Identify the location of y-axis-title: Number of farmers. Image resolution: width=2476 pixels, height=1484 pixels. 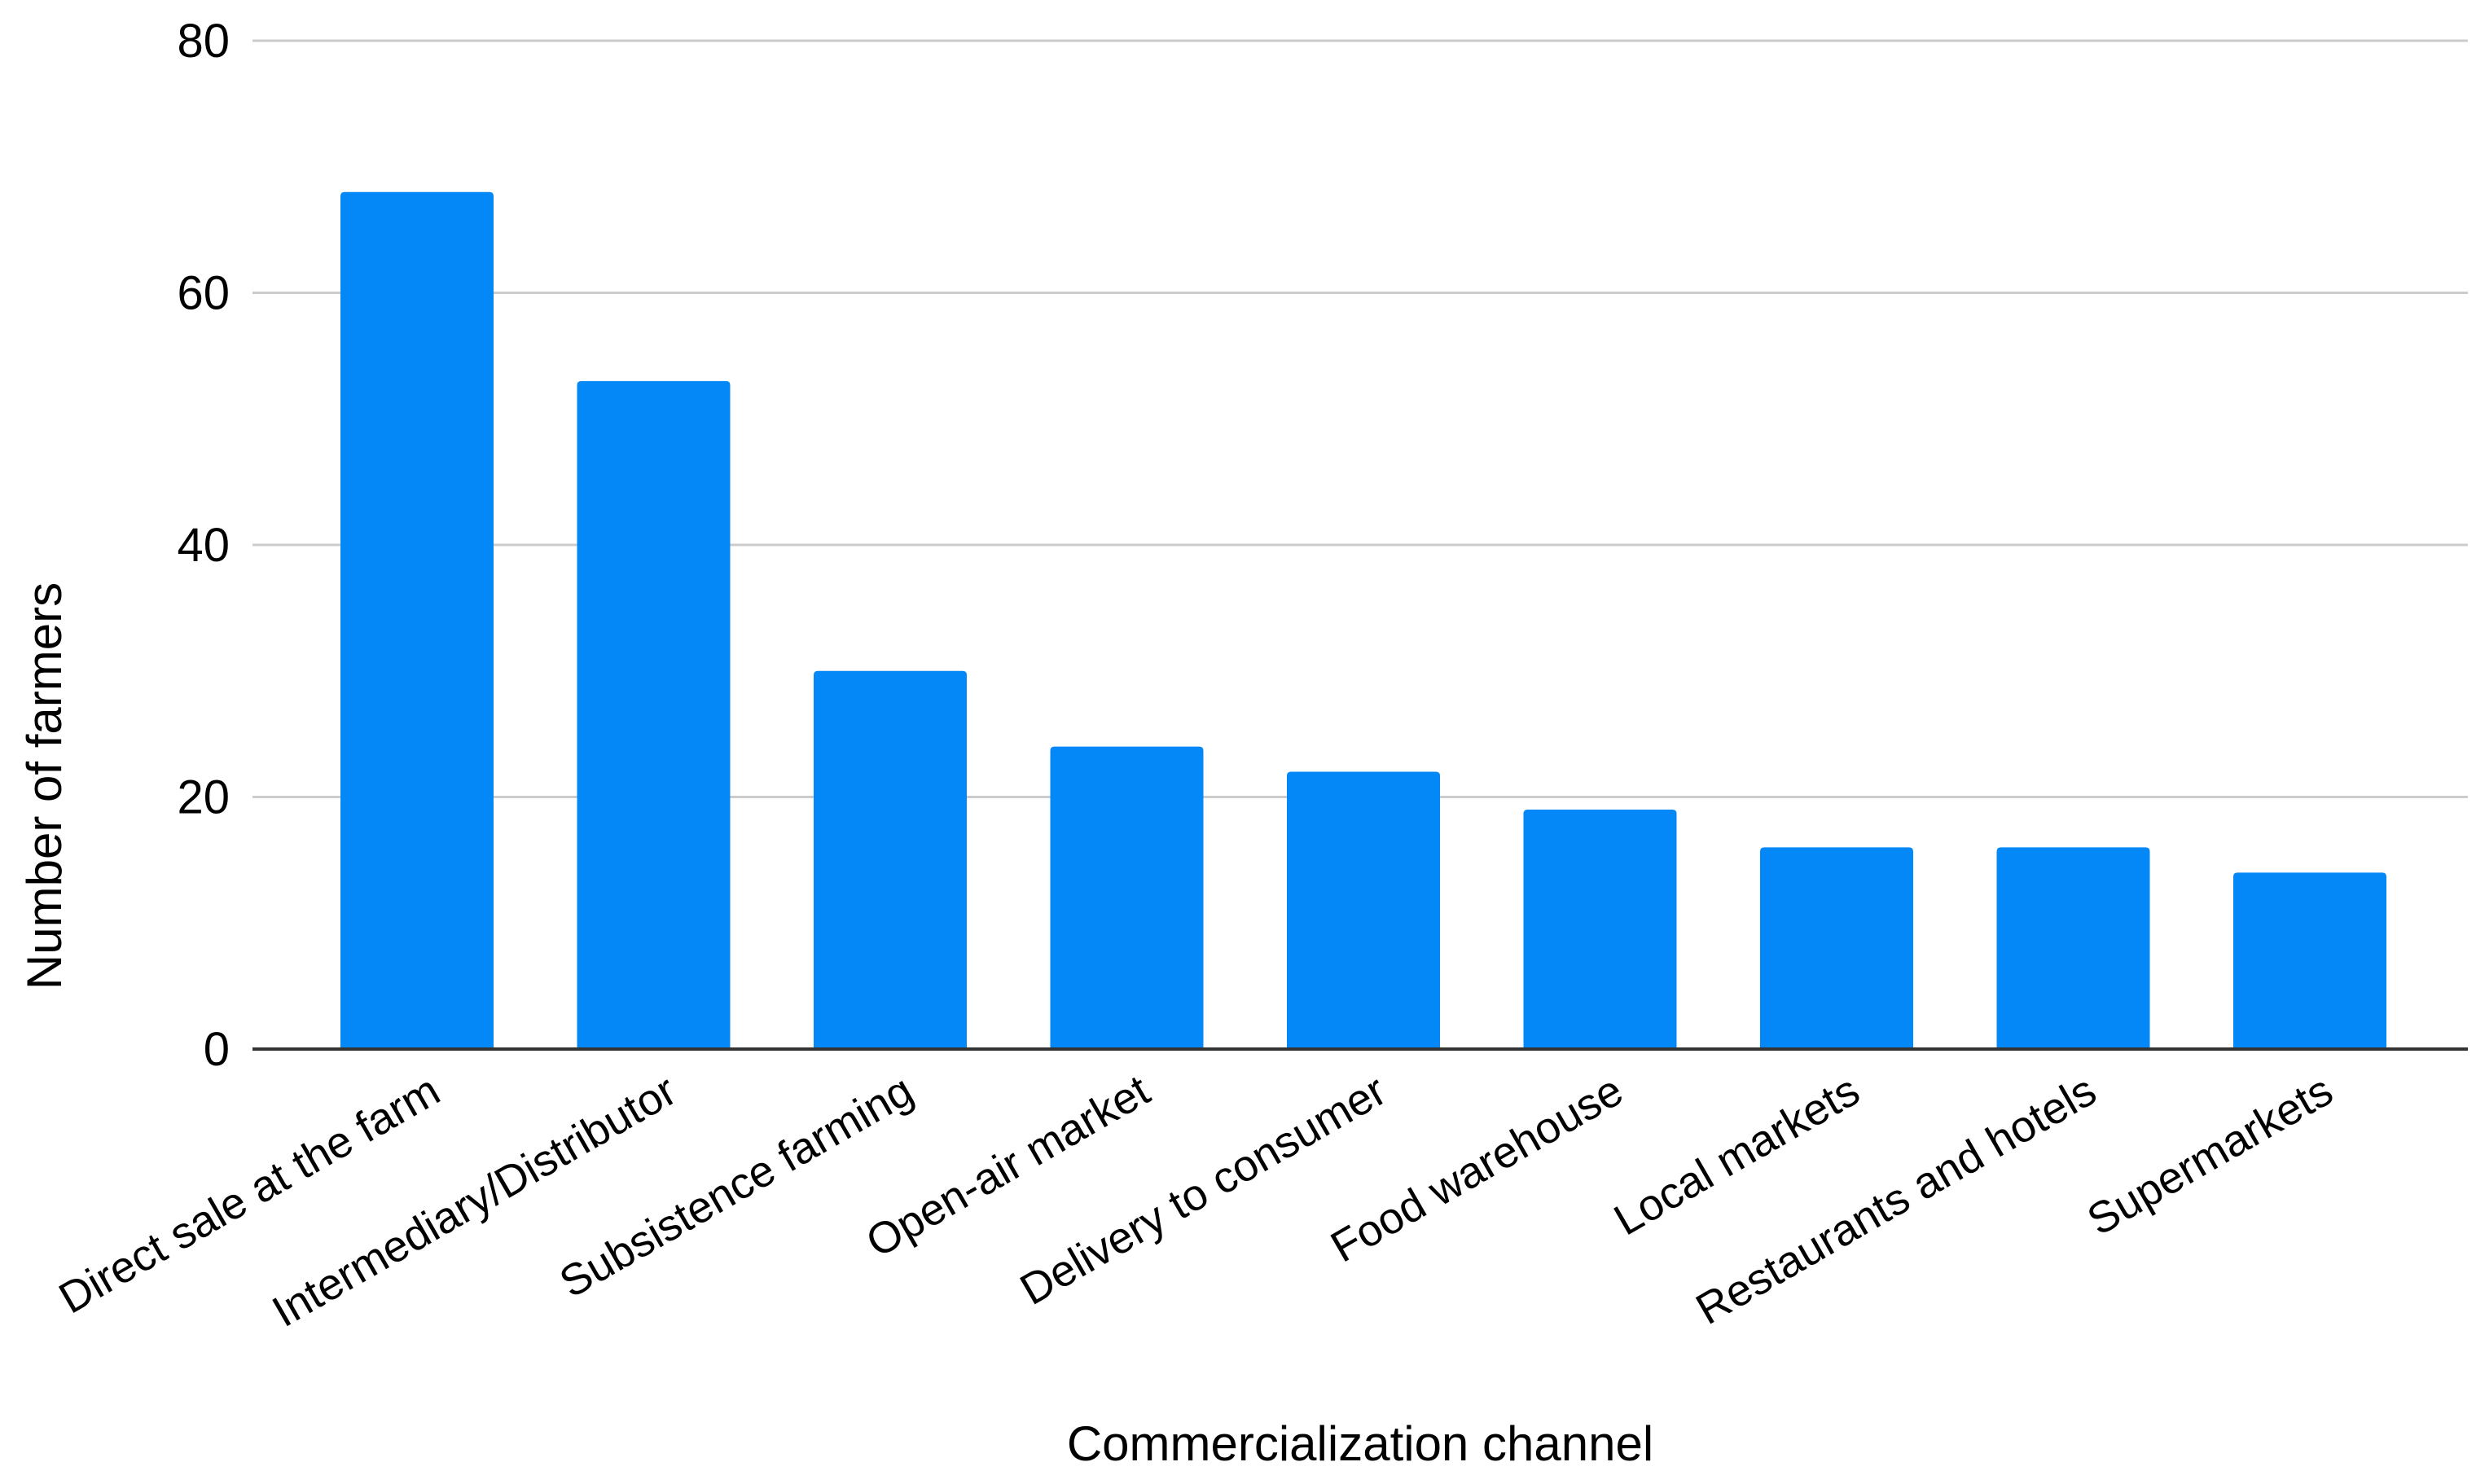
(44, 786).